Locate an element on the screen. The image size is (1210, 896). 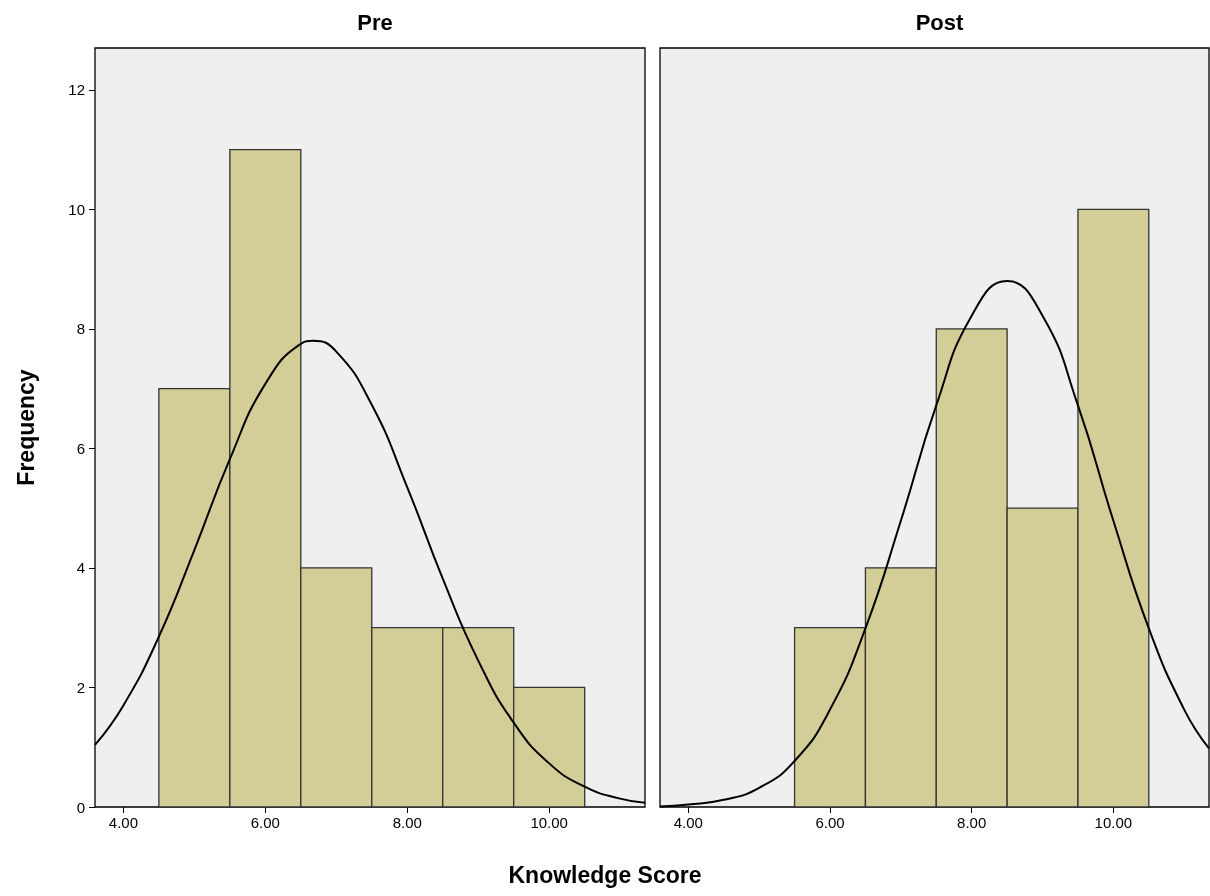
chart-title: Post is located at coordinates (939, 22).